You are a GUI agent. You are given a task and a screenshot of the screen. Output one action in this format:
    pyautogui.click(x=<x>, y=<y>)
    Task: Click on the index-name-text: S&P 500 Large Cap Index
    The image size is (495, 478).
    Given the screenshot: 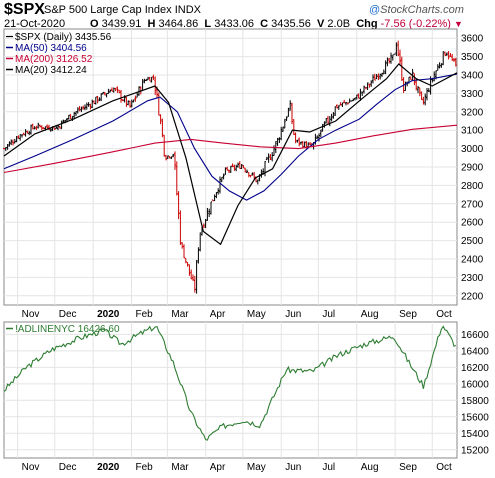 What is the action you would take?
    pyautogui.click(x=108, y=10)
    